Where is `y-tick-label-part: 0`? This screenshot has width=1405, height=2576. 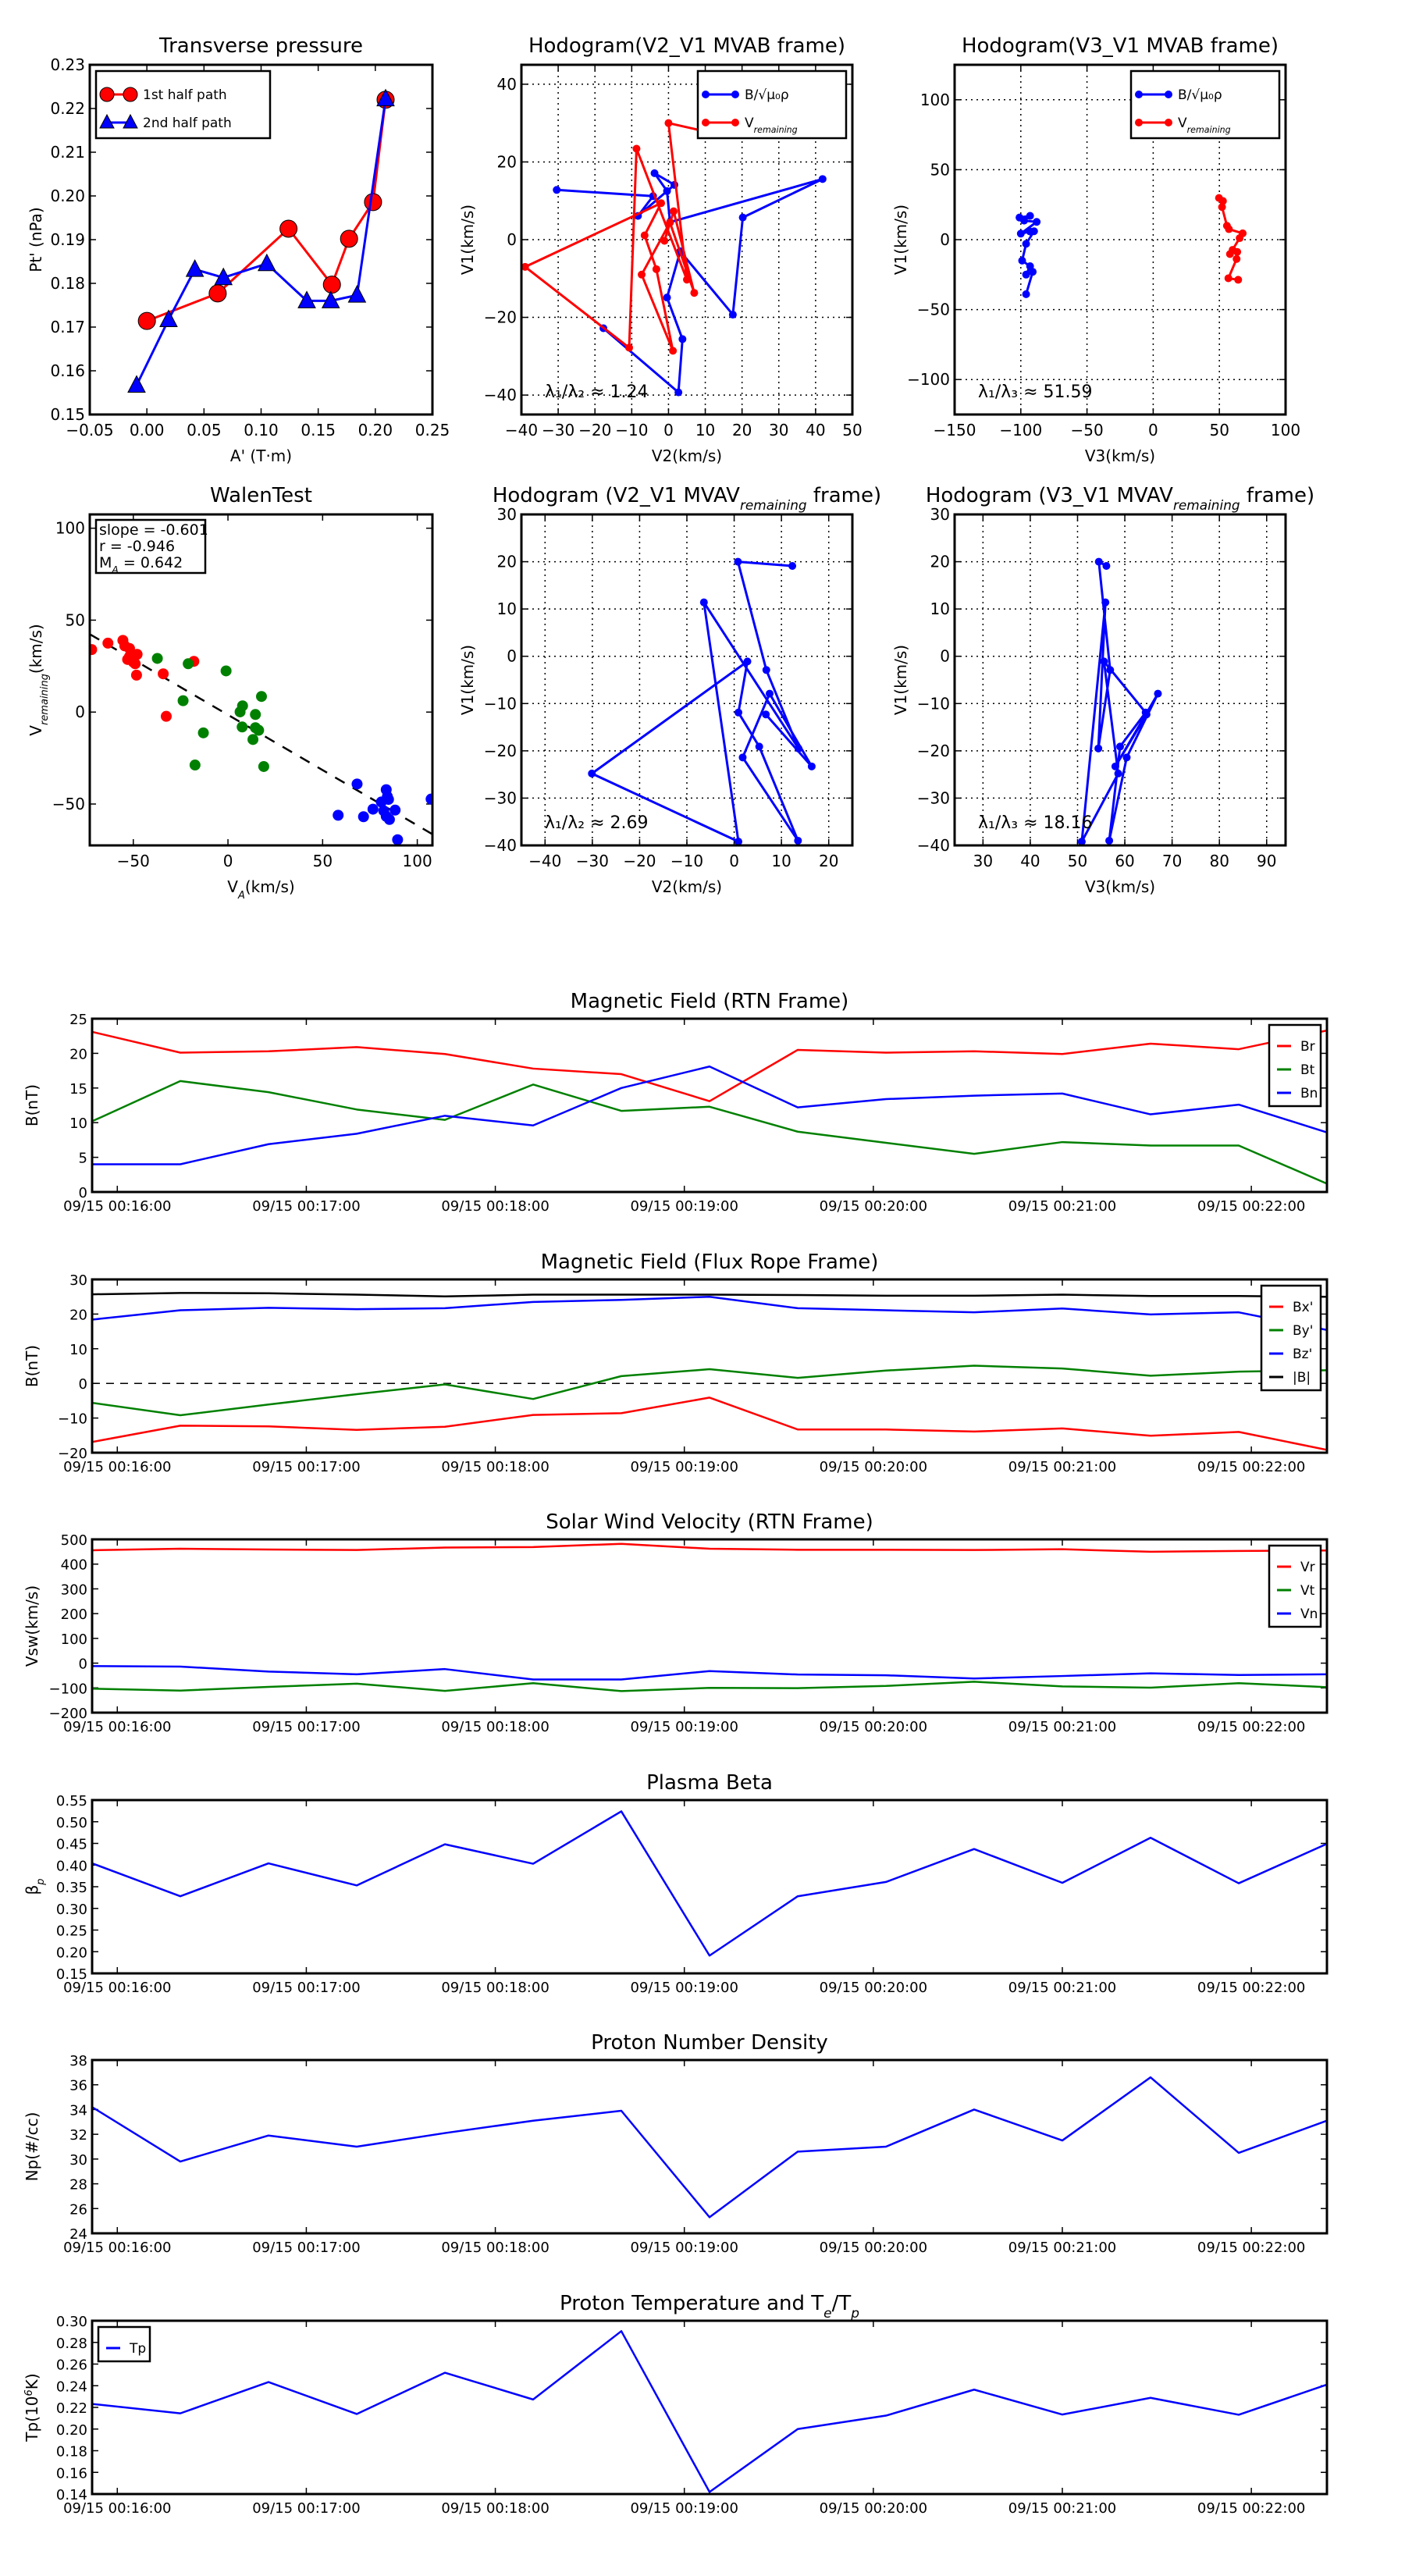
y-tick-label-part: 0 is located at coordinates (83, 1384).